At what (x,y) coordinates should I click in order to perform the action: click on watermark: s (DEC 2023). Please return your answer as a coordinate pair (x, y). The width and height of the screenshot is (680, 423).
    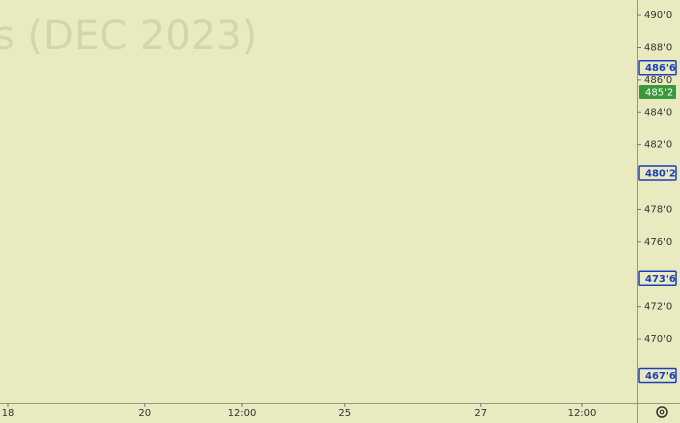
    Looking at the image, I should click on (128, 36).